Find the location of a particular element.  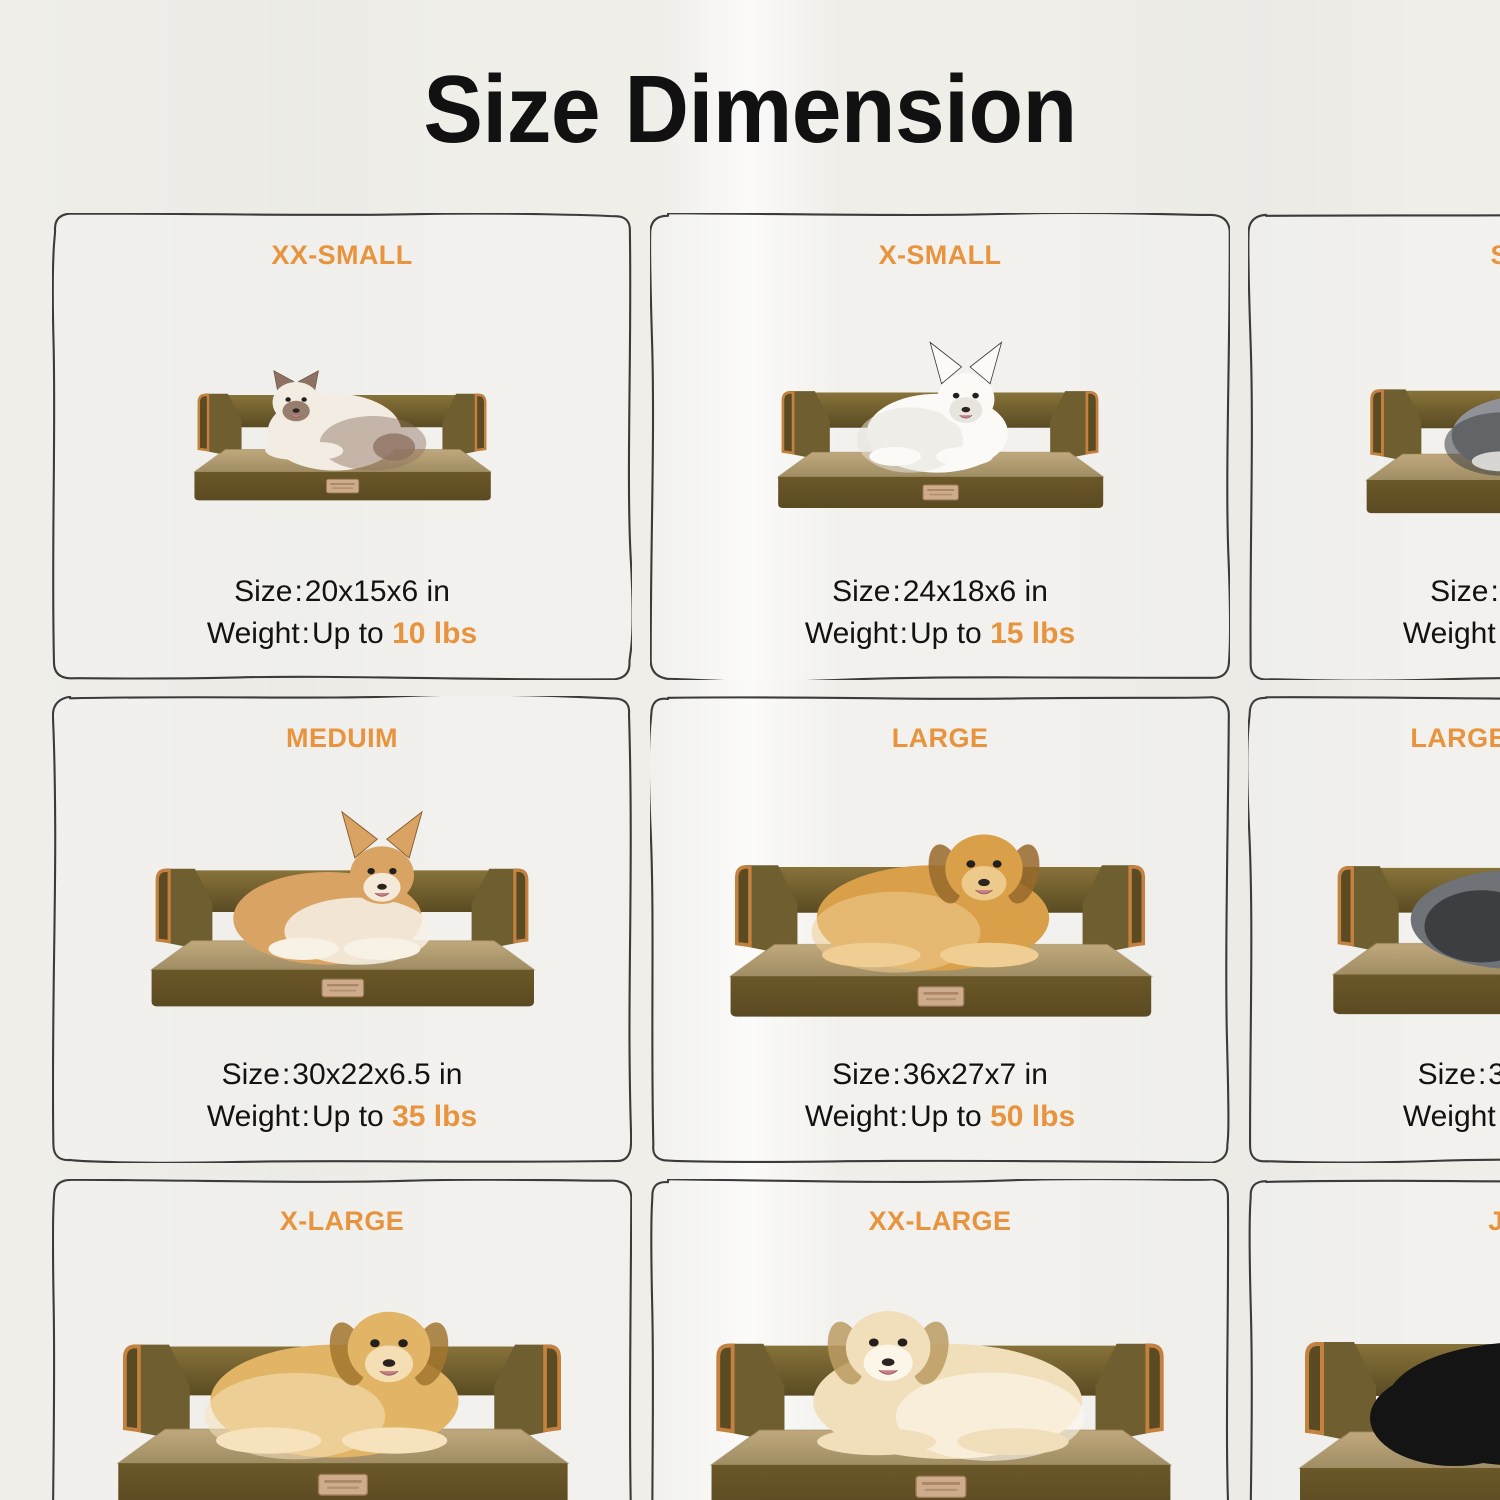

size-card: XX-LARGE is located at coordinates (940, 1339).